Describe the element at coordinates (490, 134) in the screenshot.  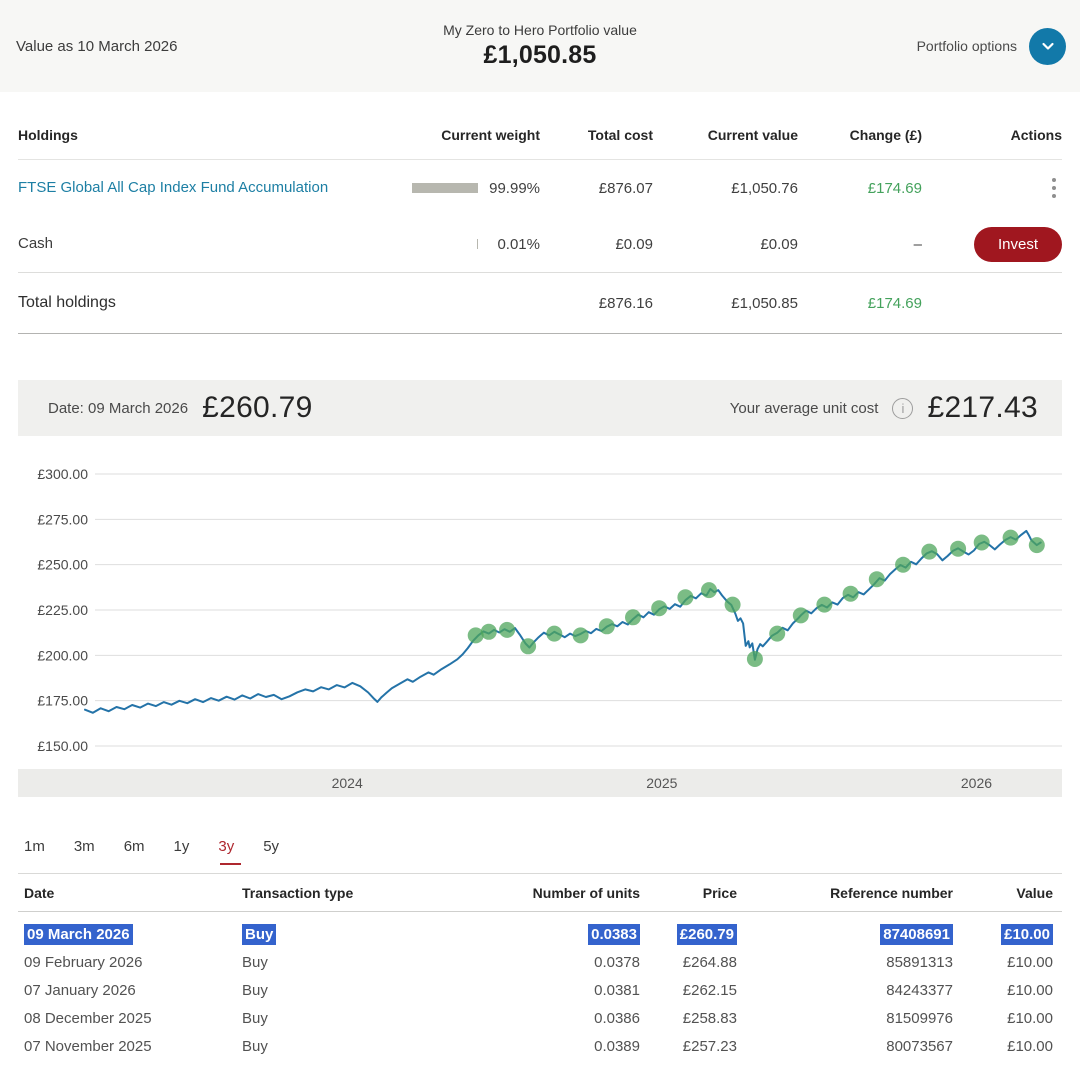
I see `col-current-weight: Current weight` at that location.